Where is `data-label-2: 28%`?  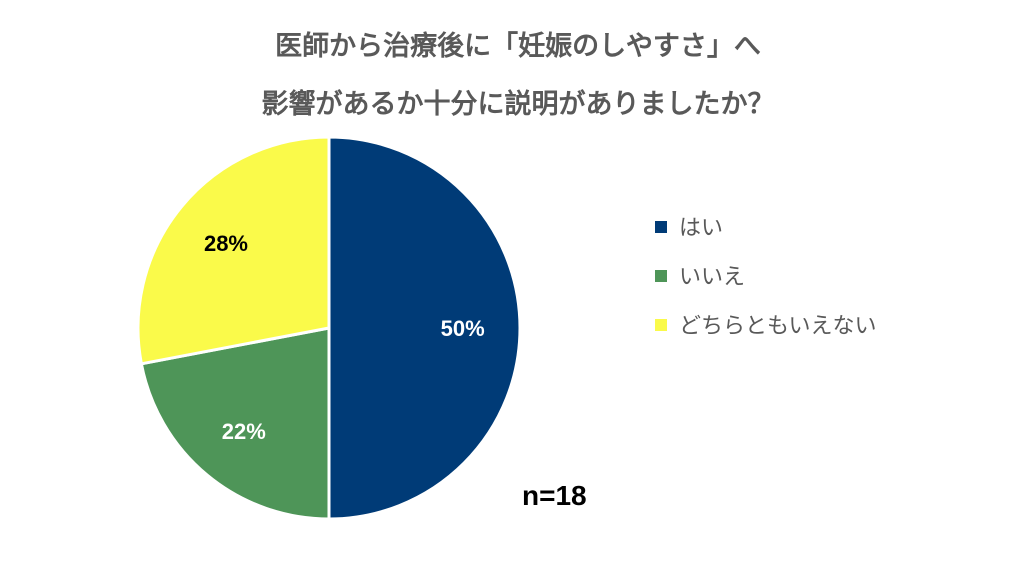
data-label-2: 28% is located at coordinates (226, 243).